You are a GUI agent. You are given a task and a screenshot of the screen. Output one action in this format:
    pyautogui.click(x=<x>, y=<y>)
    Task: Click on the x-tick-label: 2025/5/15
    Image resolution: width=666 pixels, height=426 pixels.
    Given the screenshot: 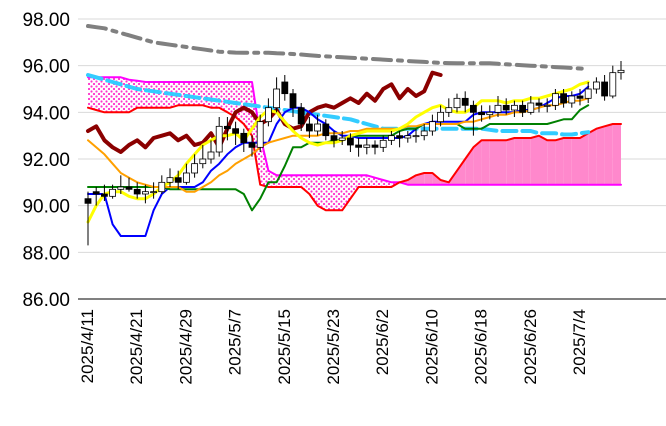 What is the action you would take?
    pyautogui.click(x=284, y=347)
    